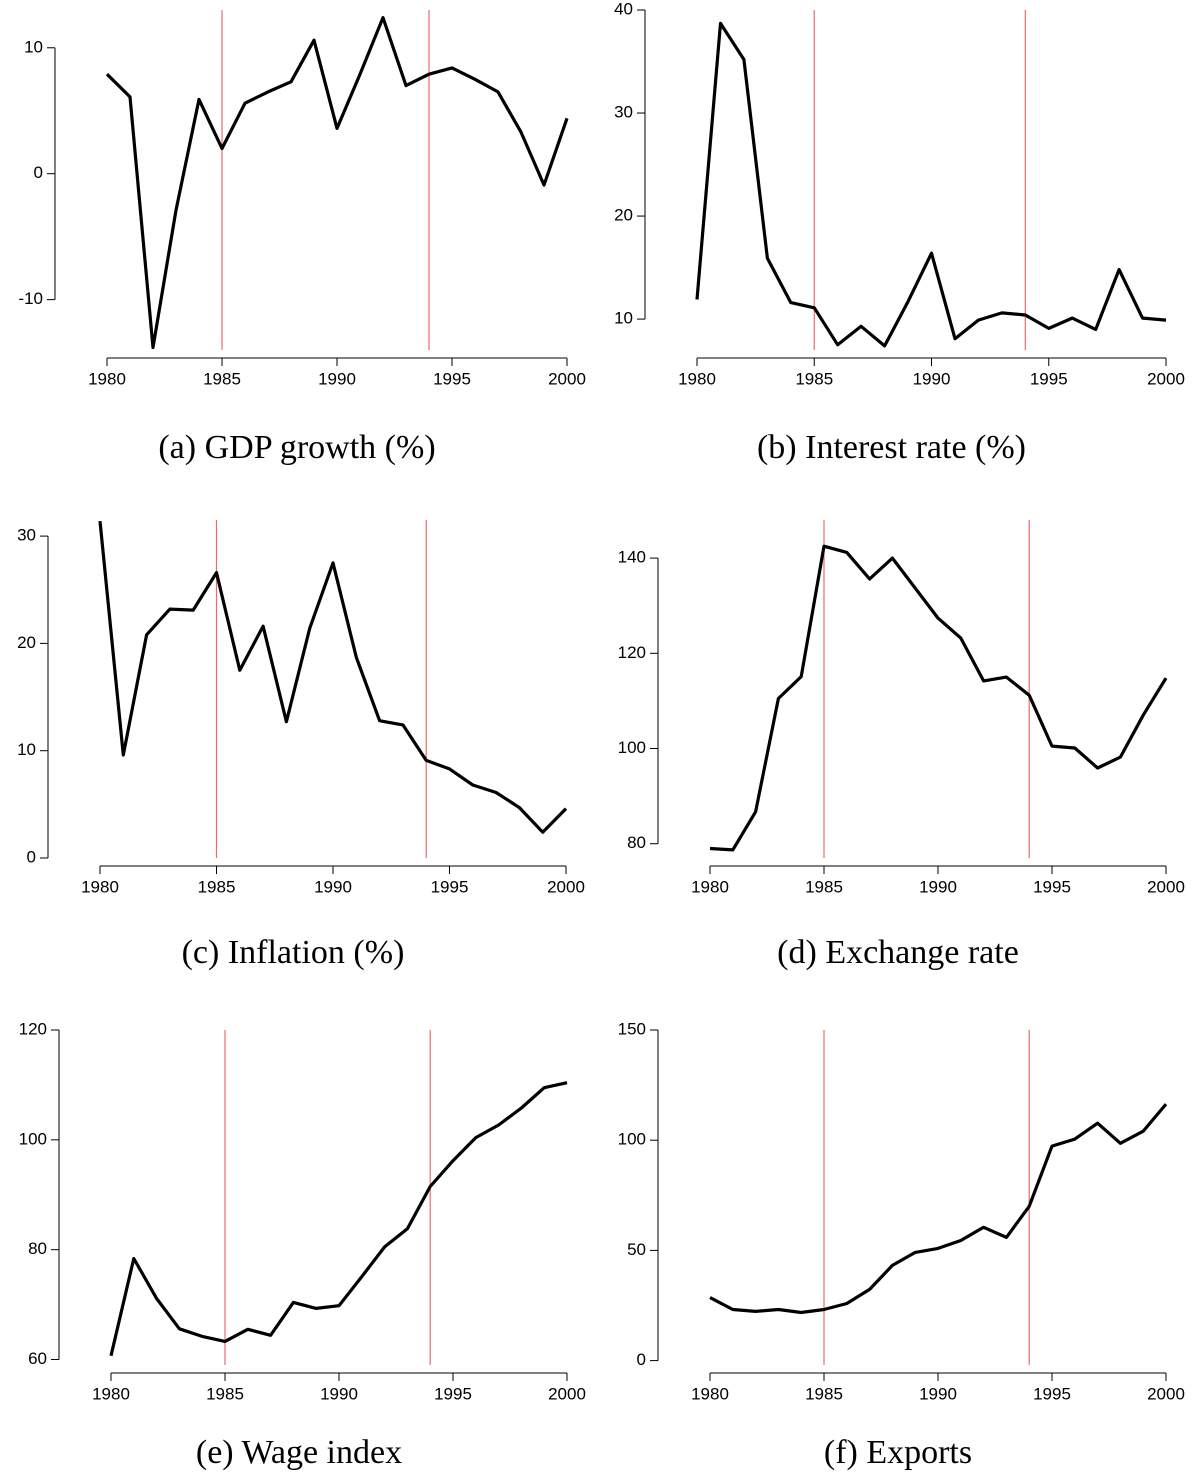 Image resolution: width=1199 pixels, height=1482 pixels. What do you see at coordinates (636, 1249) in the screenshot?
I see `y-tick-label: 50` at bounding box center [636, 1249].